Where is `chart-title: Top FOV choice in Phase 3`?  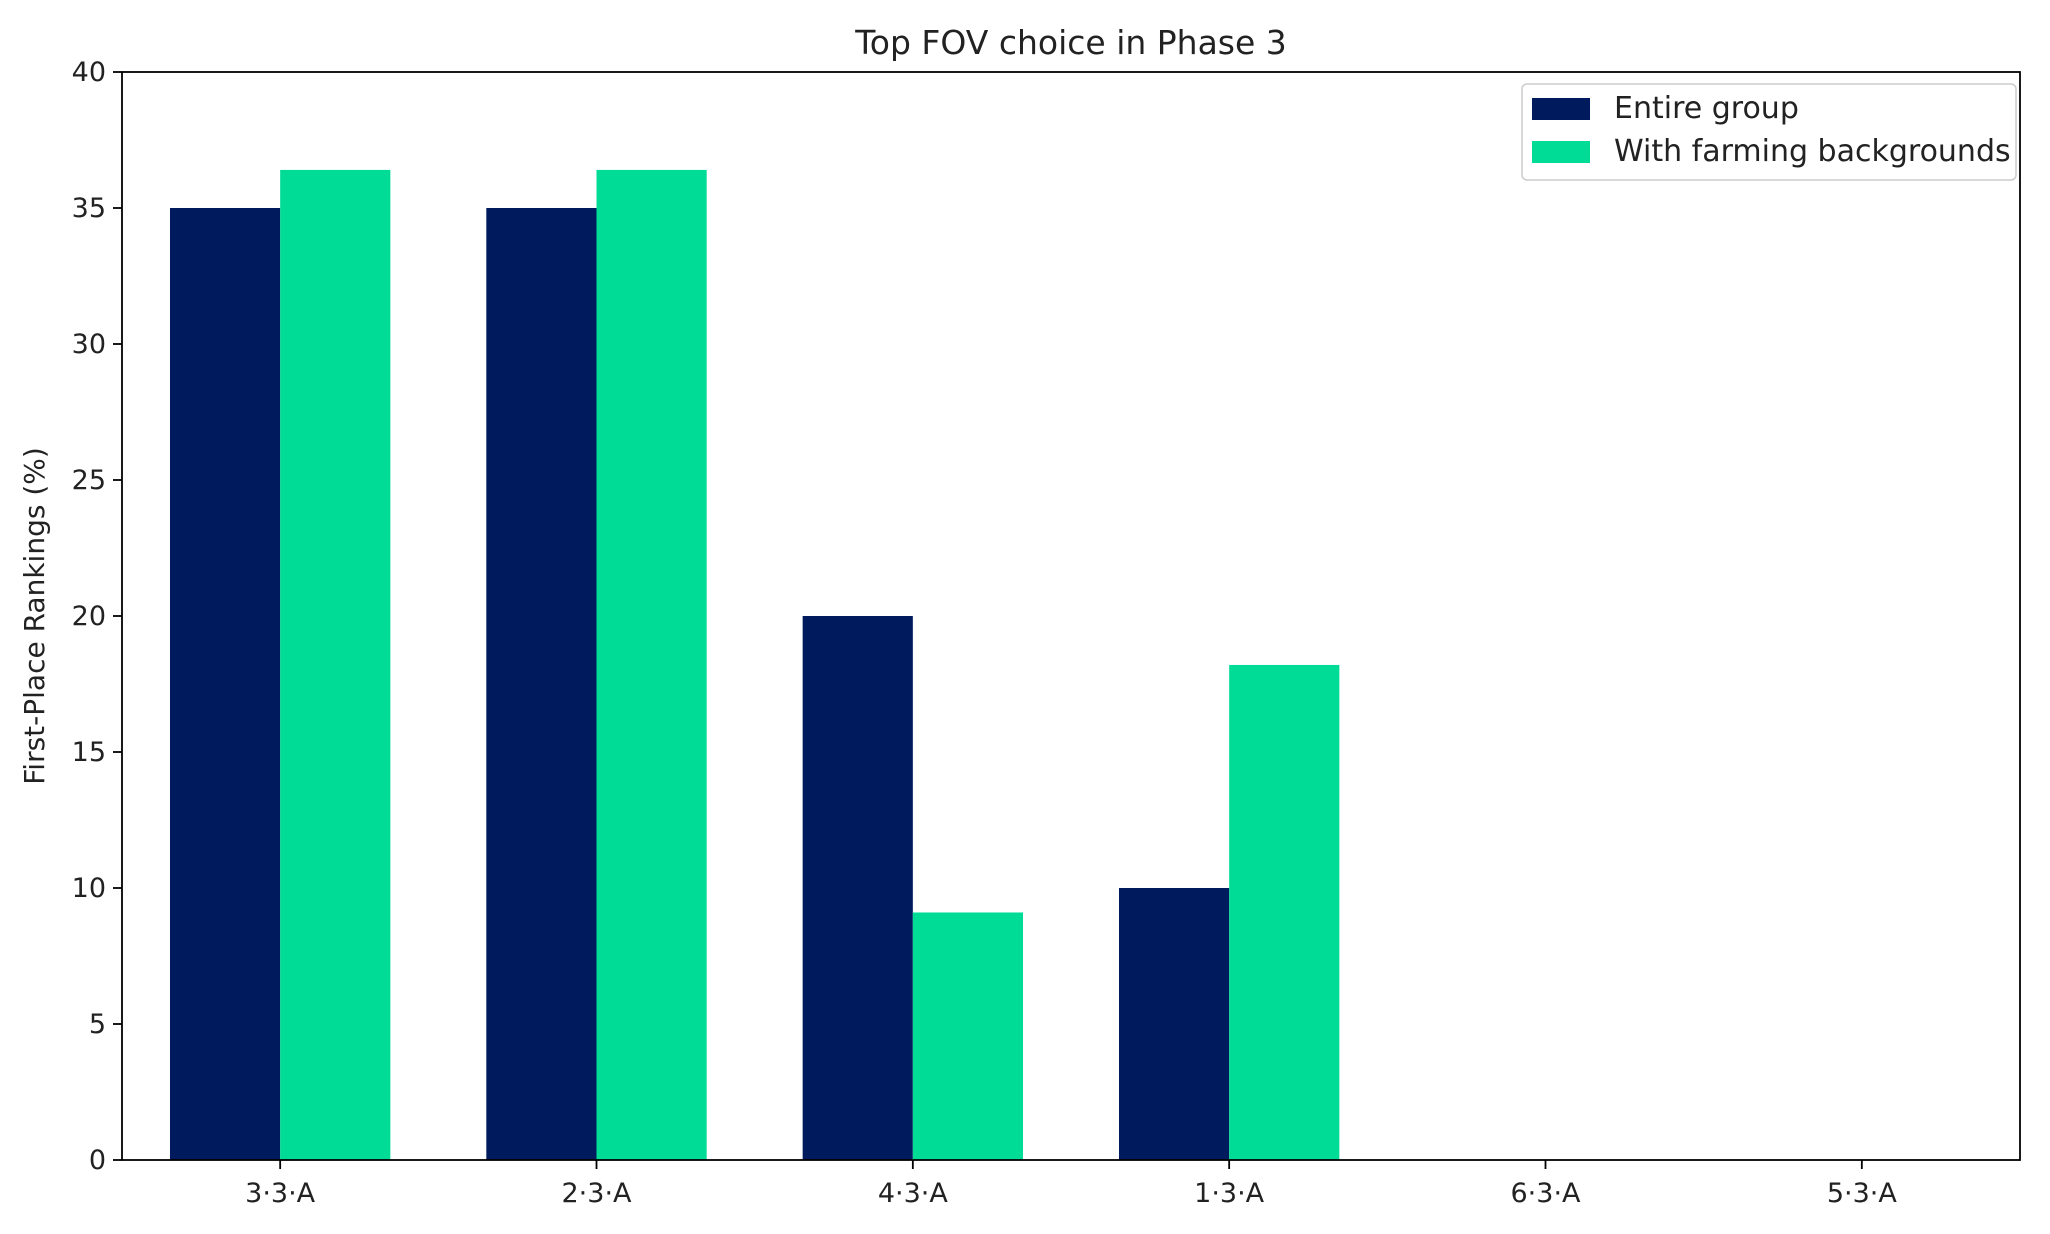 chart-title: Top FOV choice in Phase 3 is located at coordinates (1070, 42).